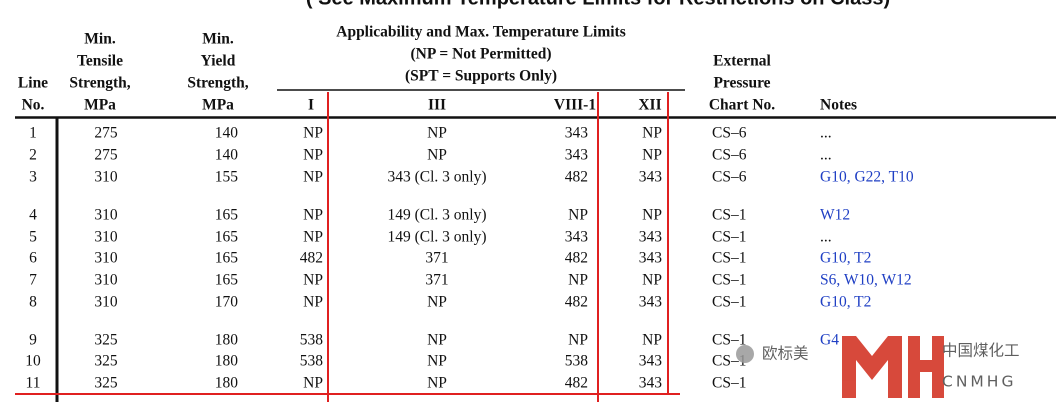 The image size is (1056, 402). What do you see at coordinates (578, 215) in the screenshot?
I see `cell-viii: NP` at bounding box center [578, 215].